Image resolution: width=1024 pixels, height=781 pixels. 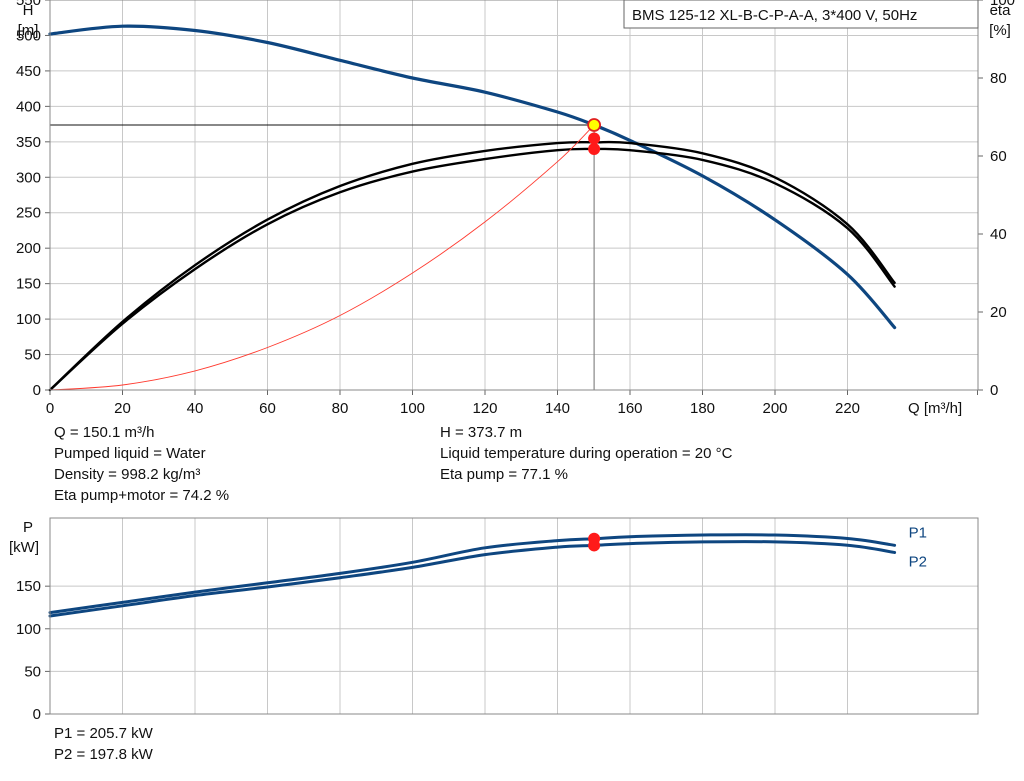 What do you see at coordinates (481, 432) in the screenshot?
I see `head-readout: H = 373.7 m` at bounding box center [481, 432].